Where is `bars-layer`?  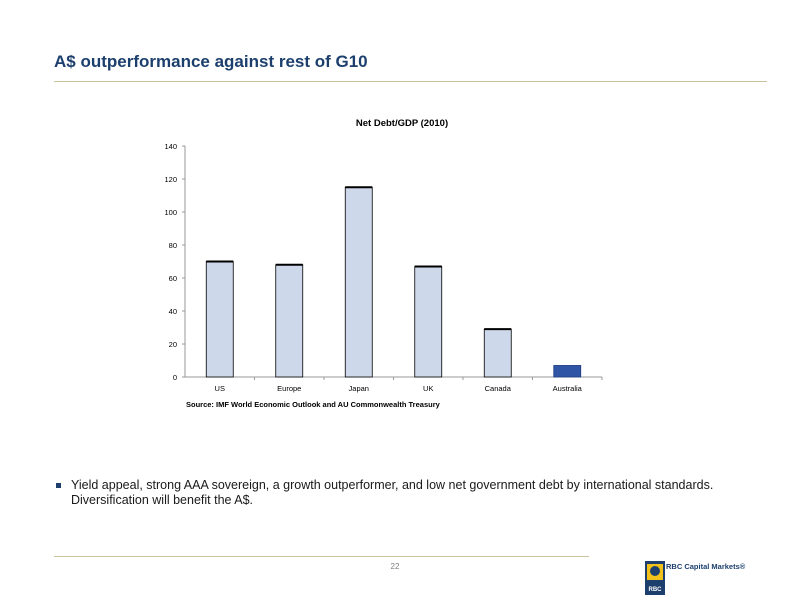
bars-layer is located at coordinates (393, 282).